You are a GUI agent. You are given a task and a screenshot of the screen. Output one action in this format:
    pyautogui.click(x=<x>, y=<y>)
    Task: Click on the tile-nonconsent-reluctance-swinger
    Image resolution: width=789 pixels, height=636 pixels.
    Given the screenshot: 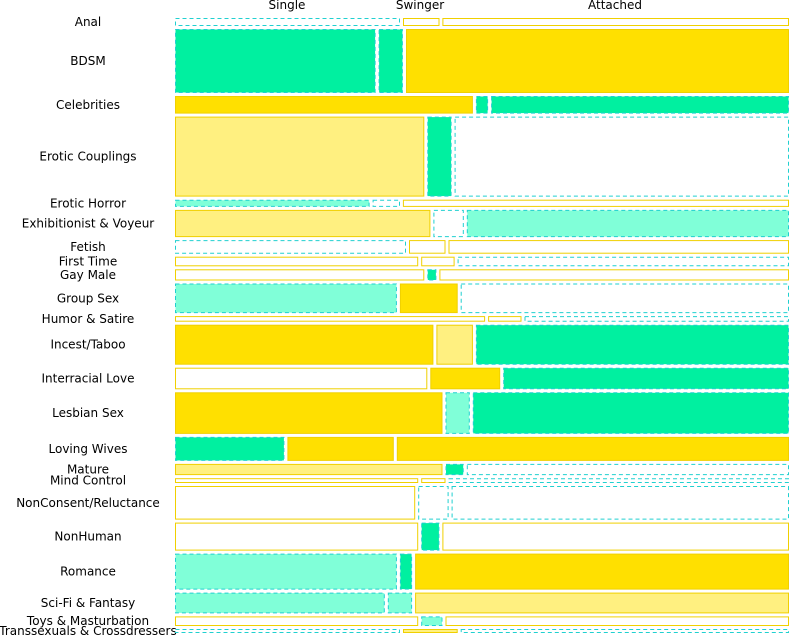 What is the action you would take?
    pyautogui.click(x=433, y=503)
    